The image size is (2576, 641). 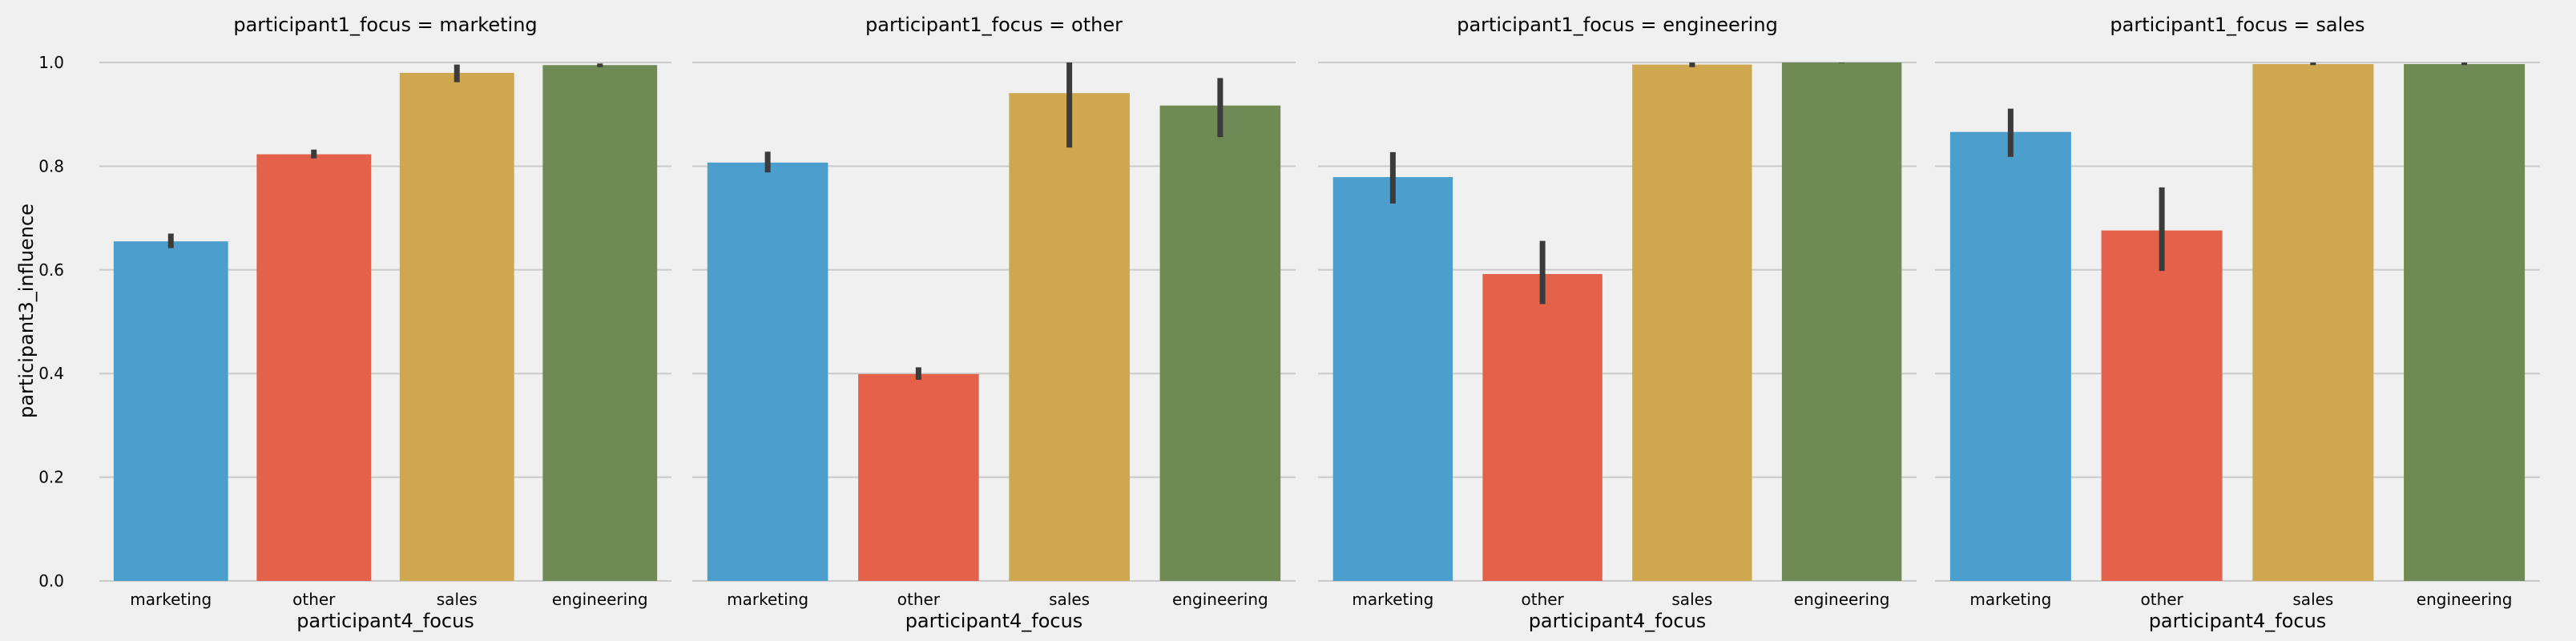 I want to click on panel-title: participant1_focus = sales, so click(x=2237, y=25).